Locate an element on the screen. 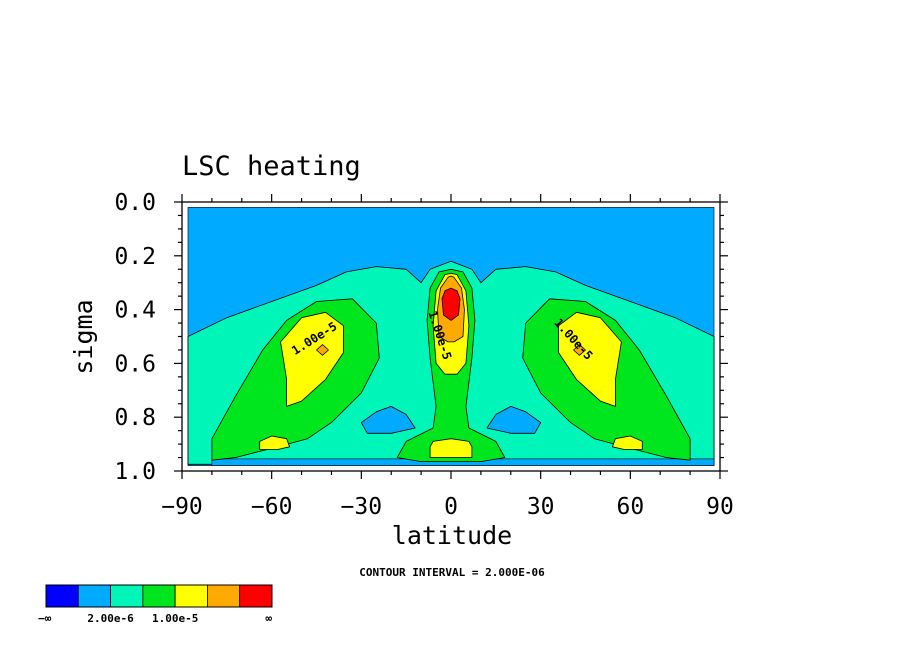  colorbar-label: 2.00e-6 is located at coordinates (110, 618).